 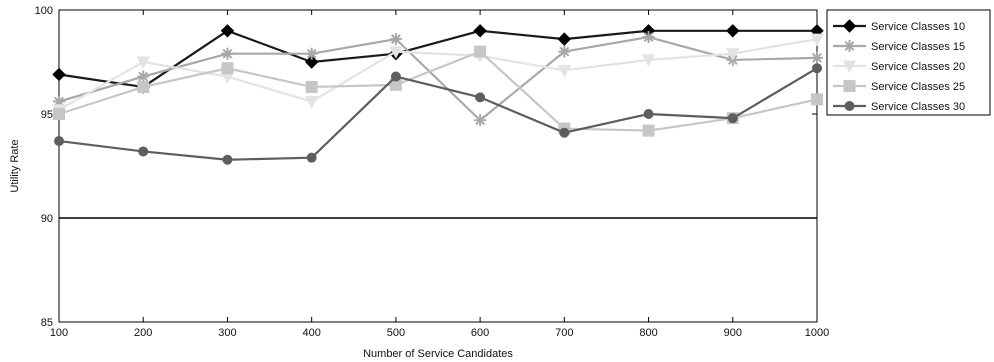 What do you see at coordinates (59, 333) in the screenshot?
I see `x-tick-label: 100` at bounding box center [59, 333].